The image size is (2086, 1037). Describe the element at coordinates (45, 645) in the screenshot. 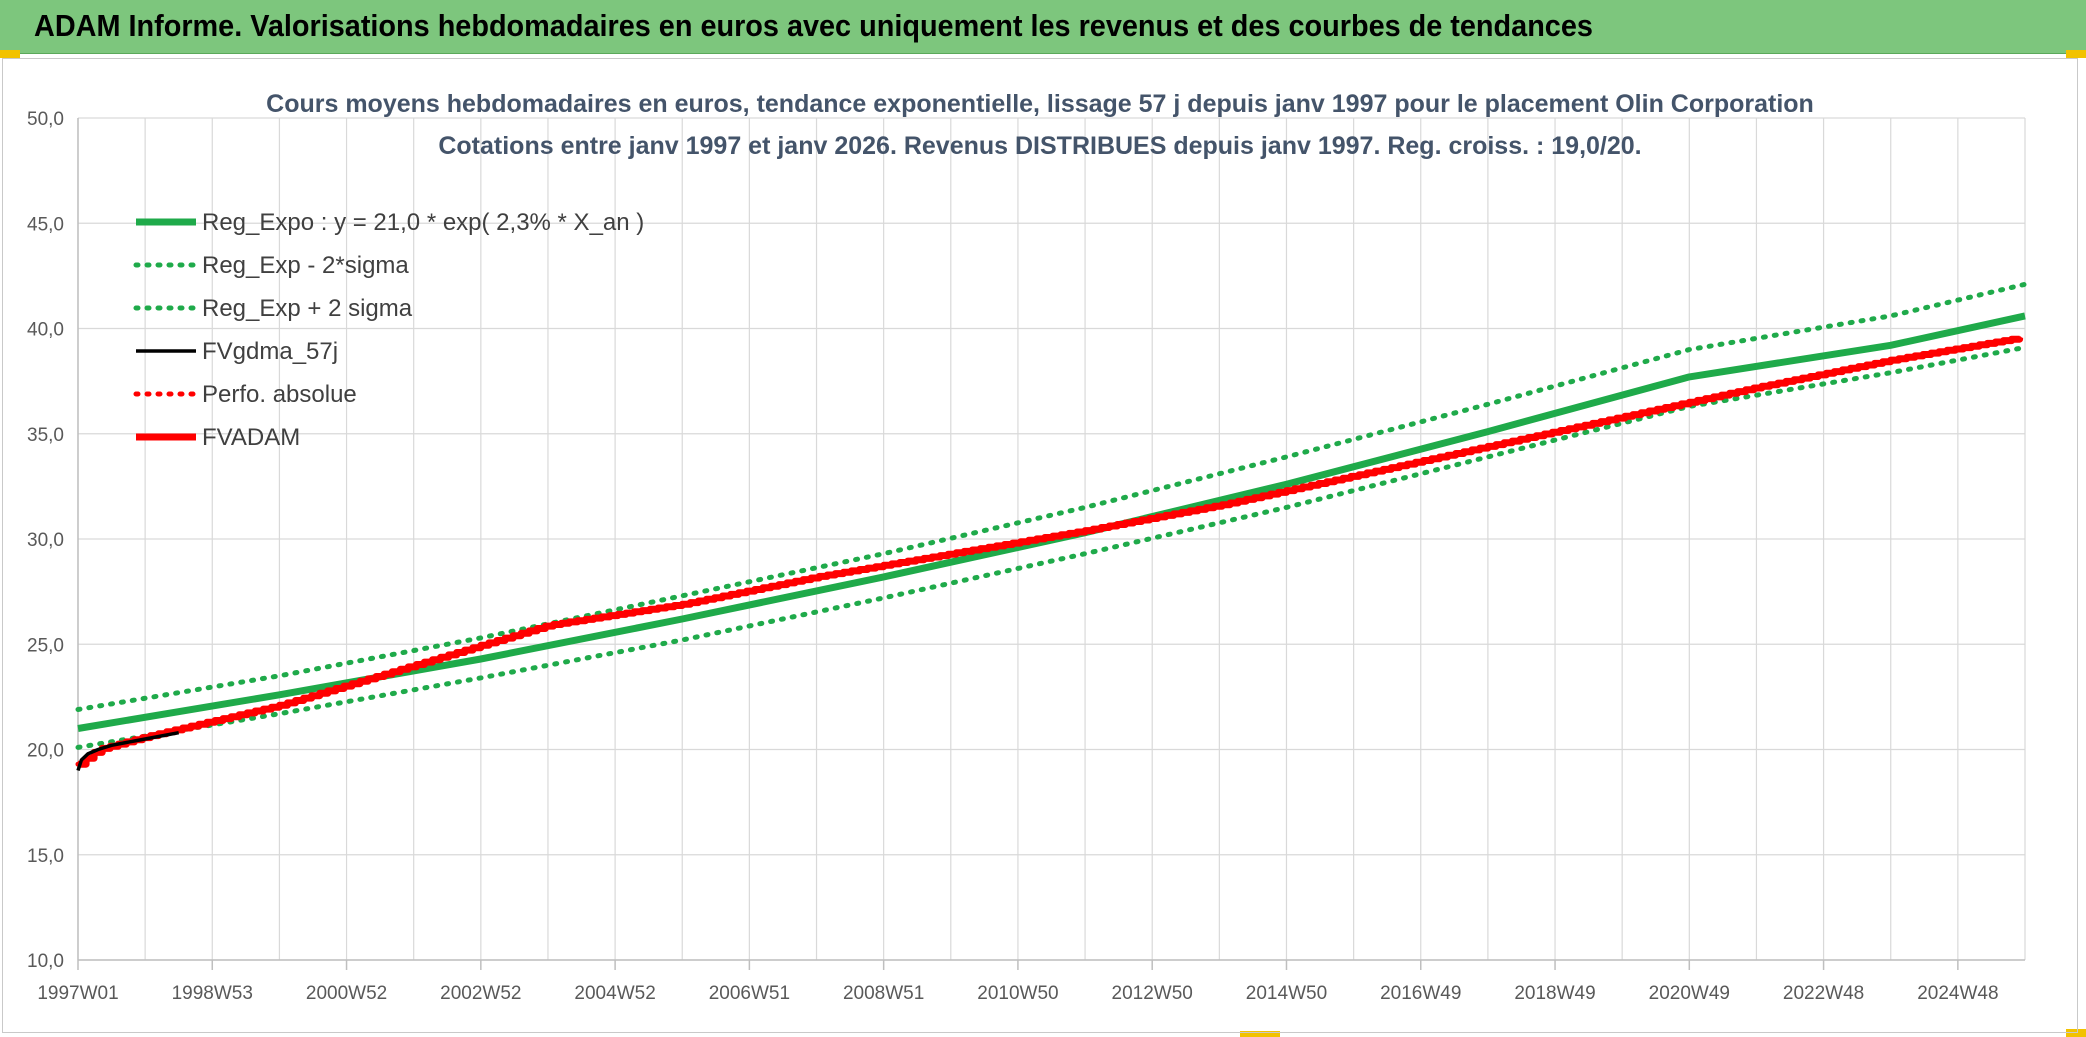

I see `y-tick-label: 25,0` at that location.